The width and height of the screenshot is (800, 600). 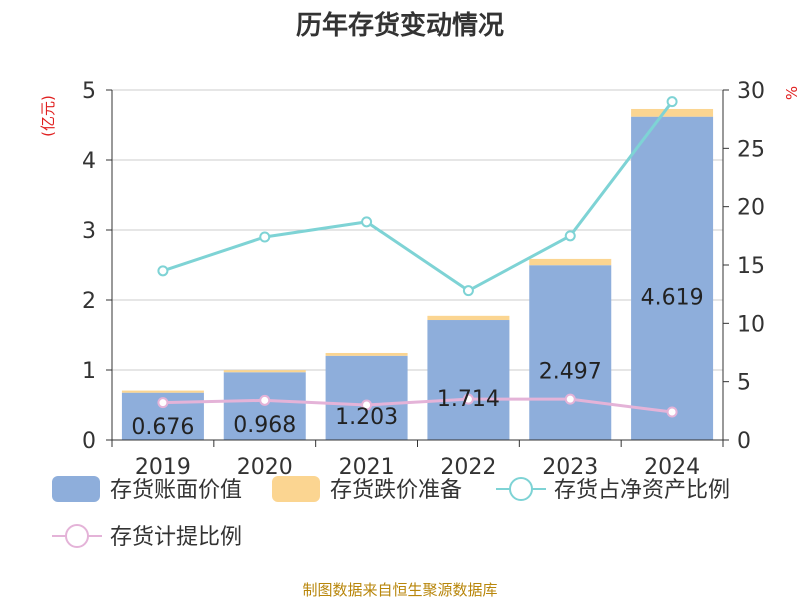 What do you see at coordinates (176, 490) in the screenshot?
I see `legend-label-book-value: 存货账面价值` at bounding box center [176, 490].